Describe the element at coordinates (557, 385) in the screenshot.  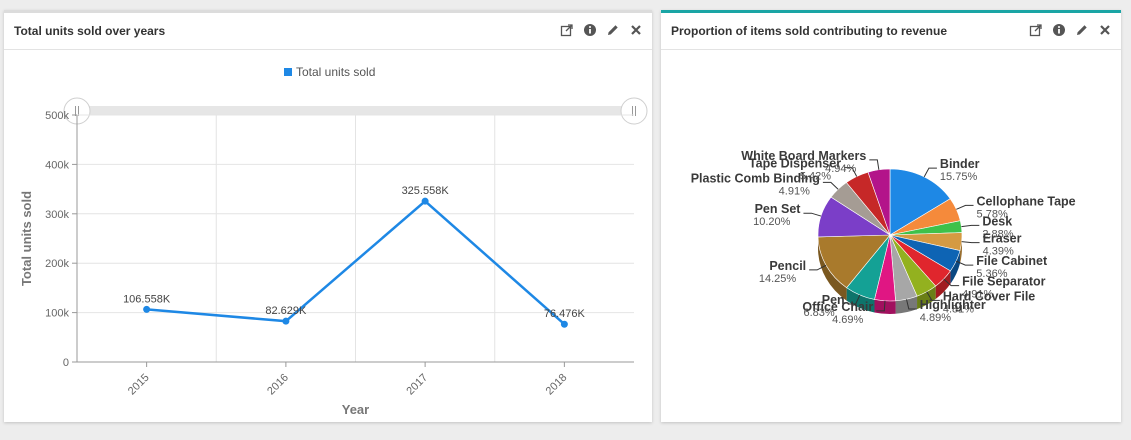
I see `x-tick-label: 2018` at that location.